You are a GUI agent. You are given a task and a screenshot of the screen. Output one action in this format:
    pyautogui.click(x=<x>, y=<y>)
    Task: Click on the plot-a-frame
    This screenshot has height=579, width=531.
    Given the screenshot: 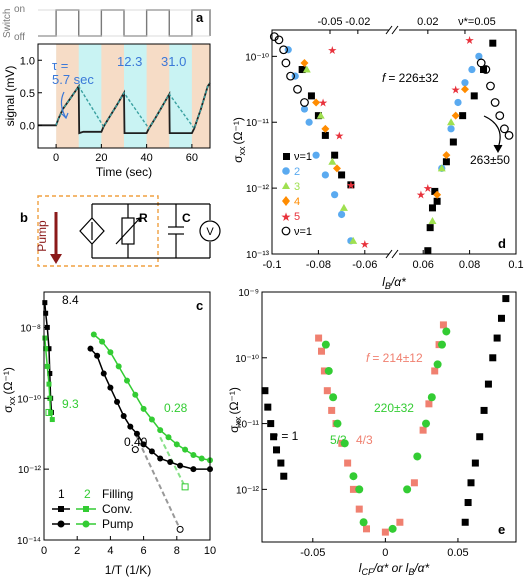 What is the action you would take?
    pyautogui.click(x=124, y=96)
    